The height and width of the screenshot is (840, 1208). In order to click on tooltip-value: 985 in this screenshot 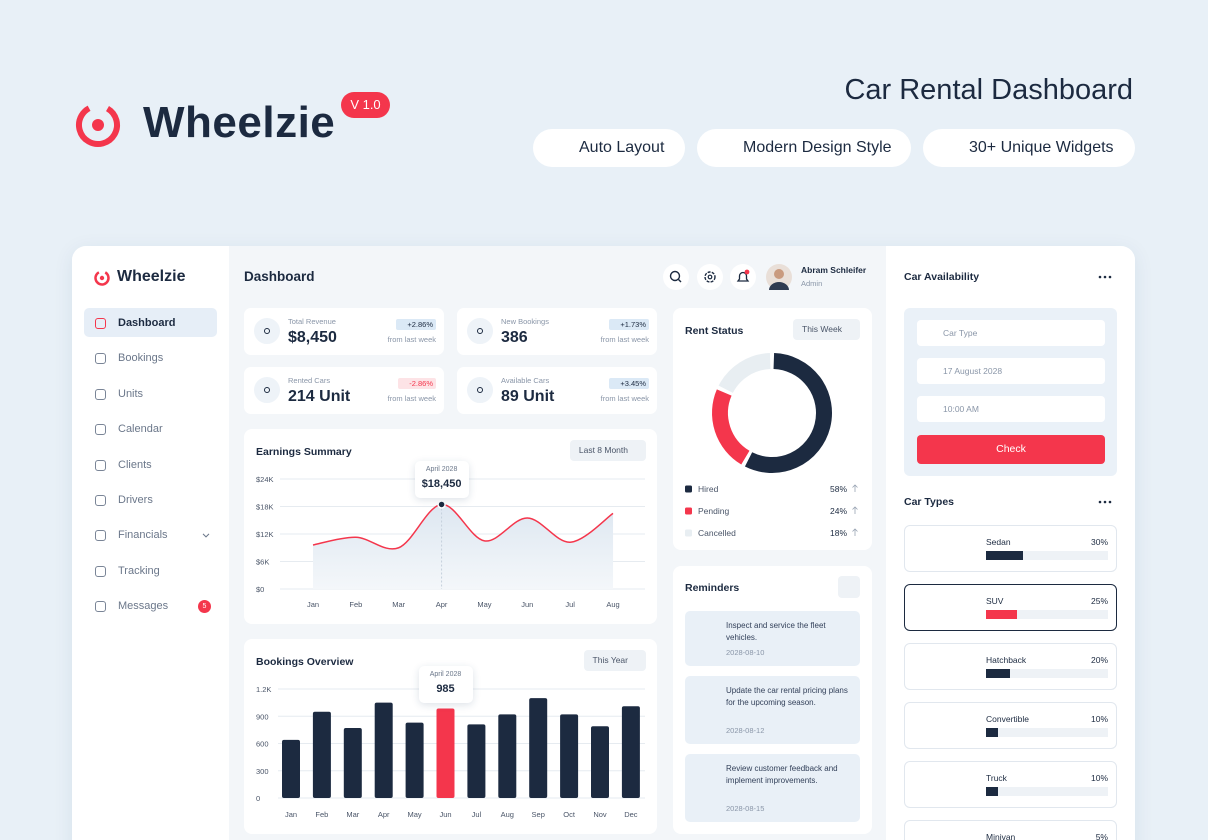, I will do `click(445, 689)`.